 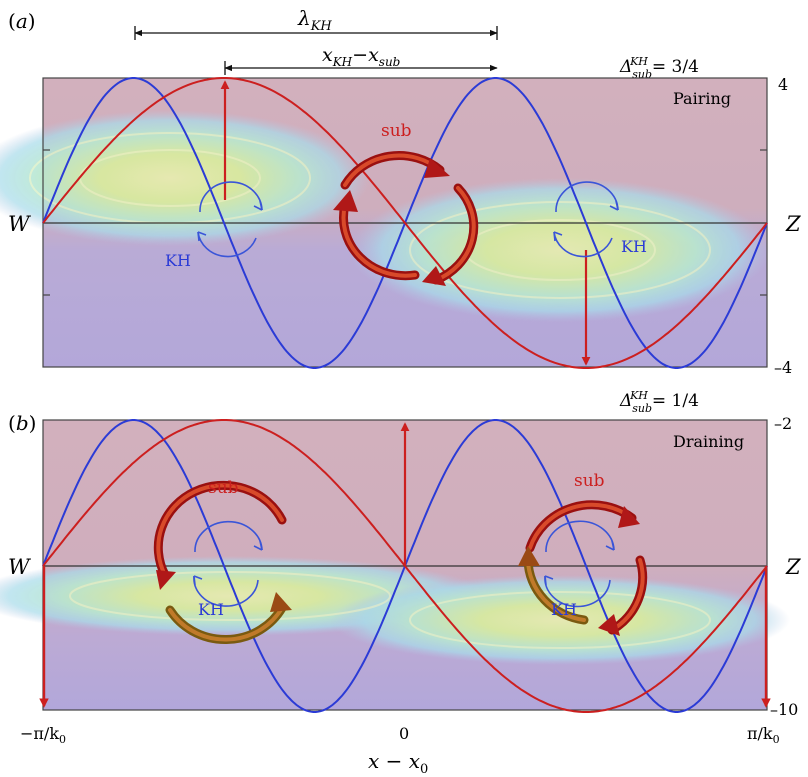 I want to click on panel-a-kh-circulation-left, so click(x=230, y=219).